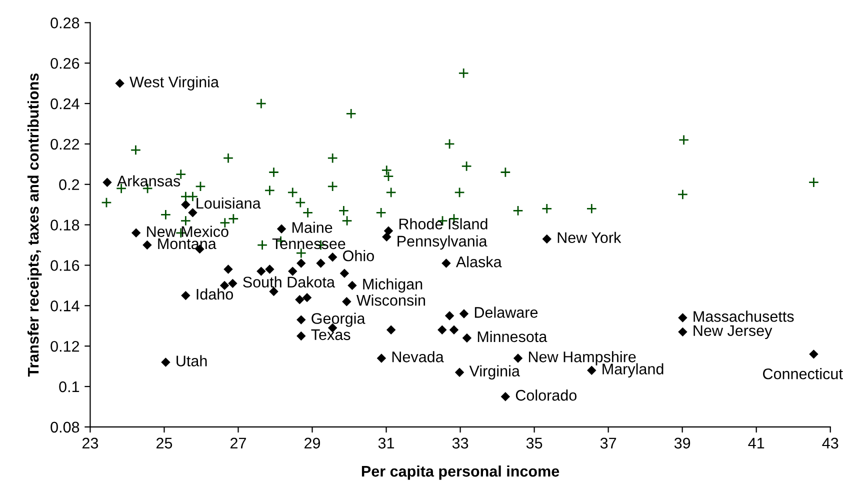  Describe the element at coordinates (633, 370) in the screenshot. I see `annotation: Maryland` at that location.